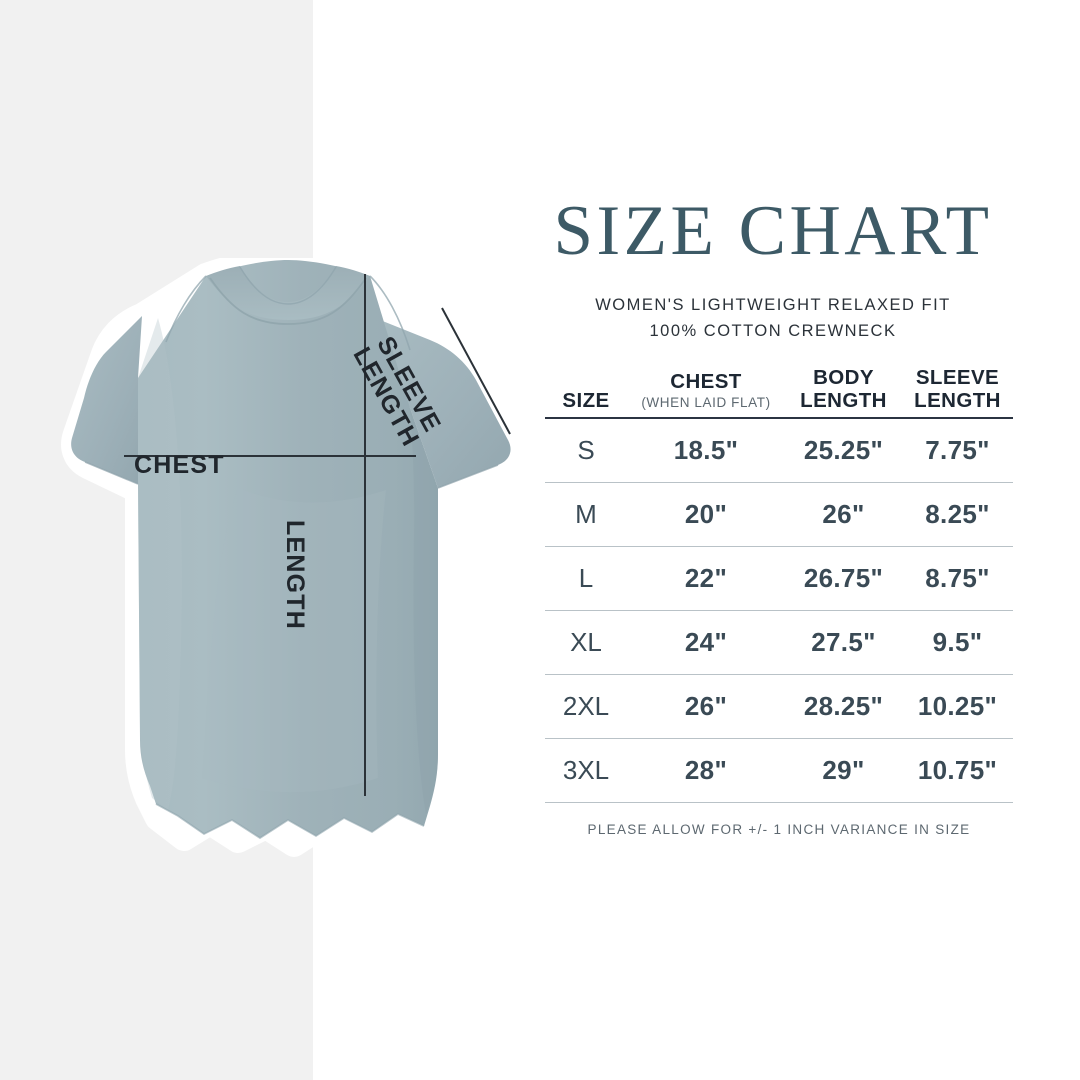  What do you see at coordinates (843, 578) in the screenshot?
I see `cell-body-length: 26.75"` at bounding box center [843, 578].